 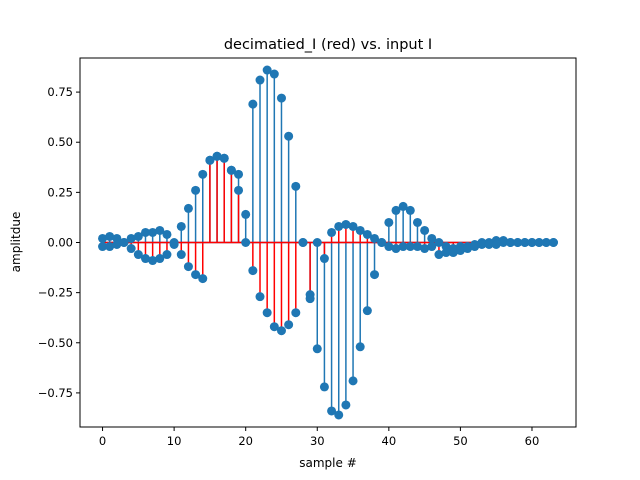 I want to click on y-tick-label: 0.25, so click(x=60, y=192).